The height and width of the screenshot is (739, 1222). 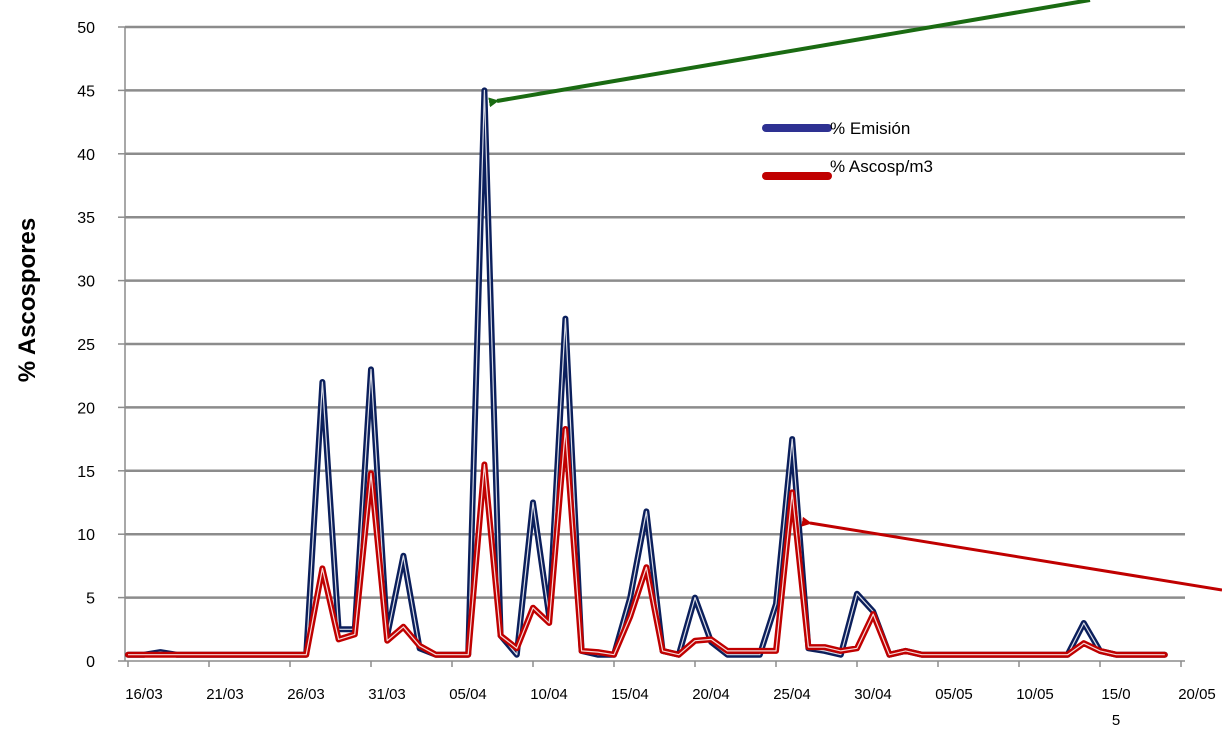 I want to click on x-tick-label: 20/04, so click(x=711, y=694).